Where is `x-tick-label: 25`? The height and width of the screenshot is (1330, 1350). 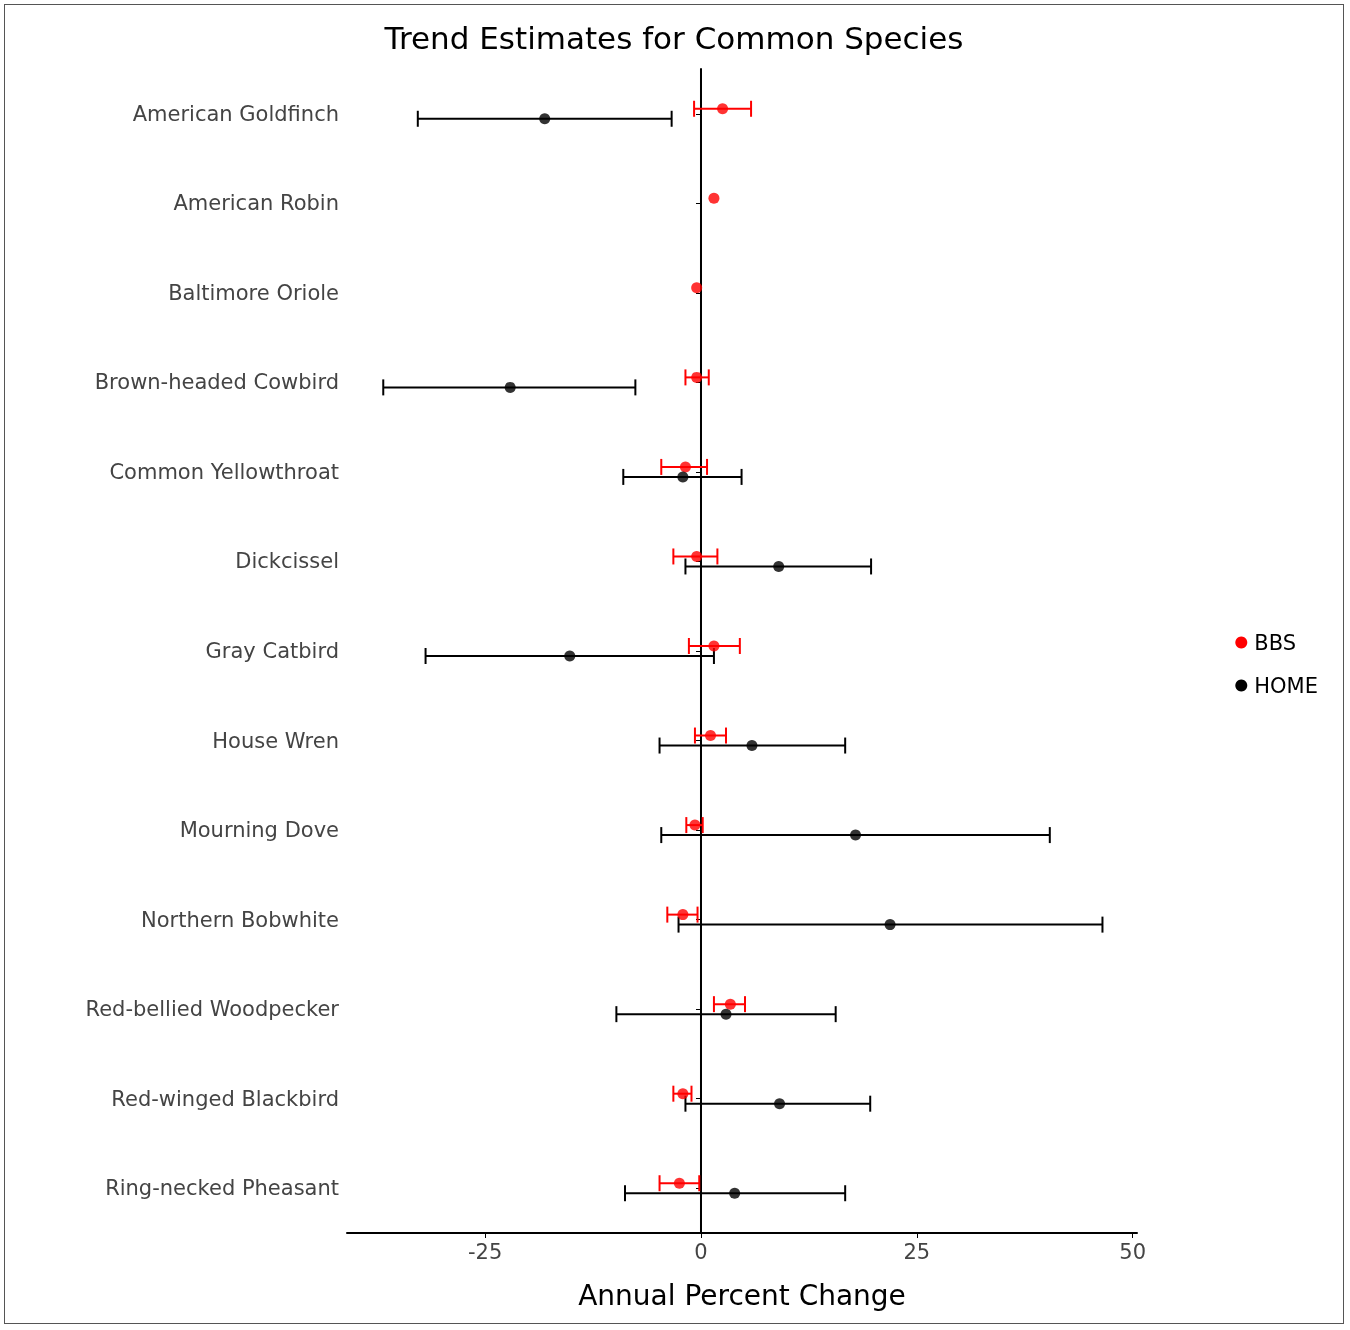
x-tick-label: 25 is located at coordinates (917, 1251).